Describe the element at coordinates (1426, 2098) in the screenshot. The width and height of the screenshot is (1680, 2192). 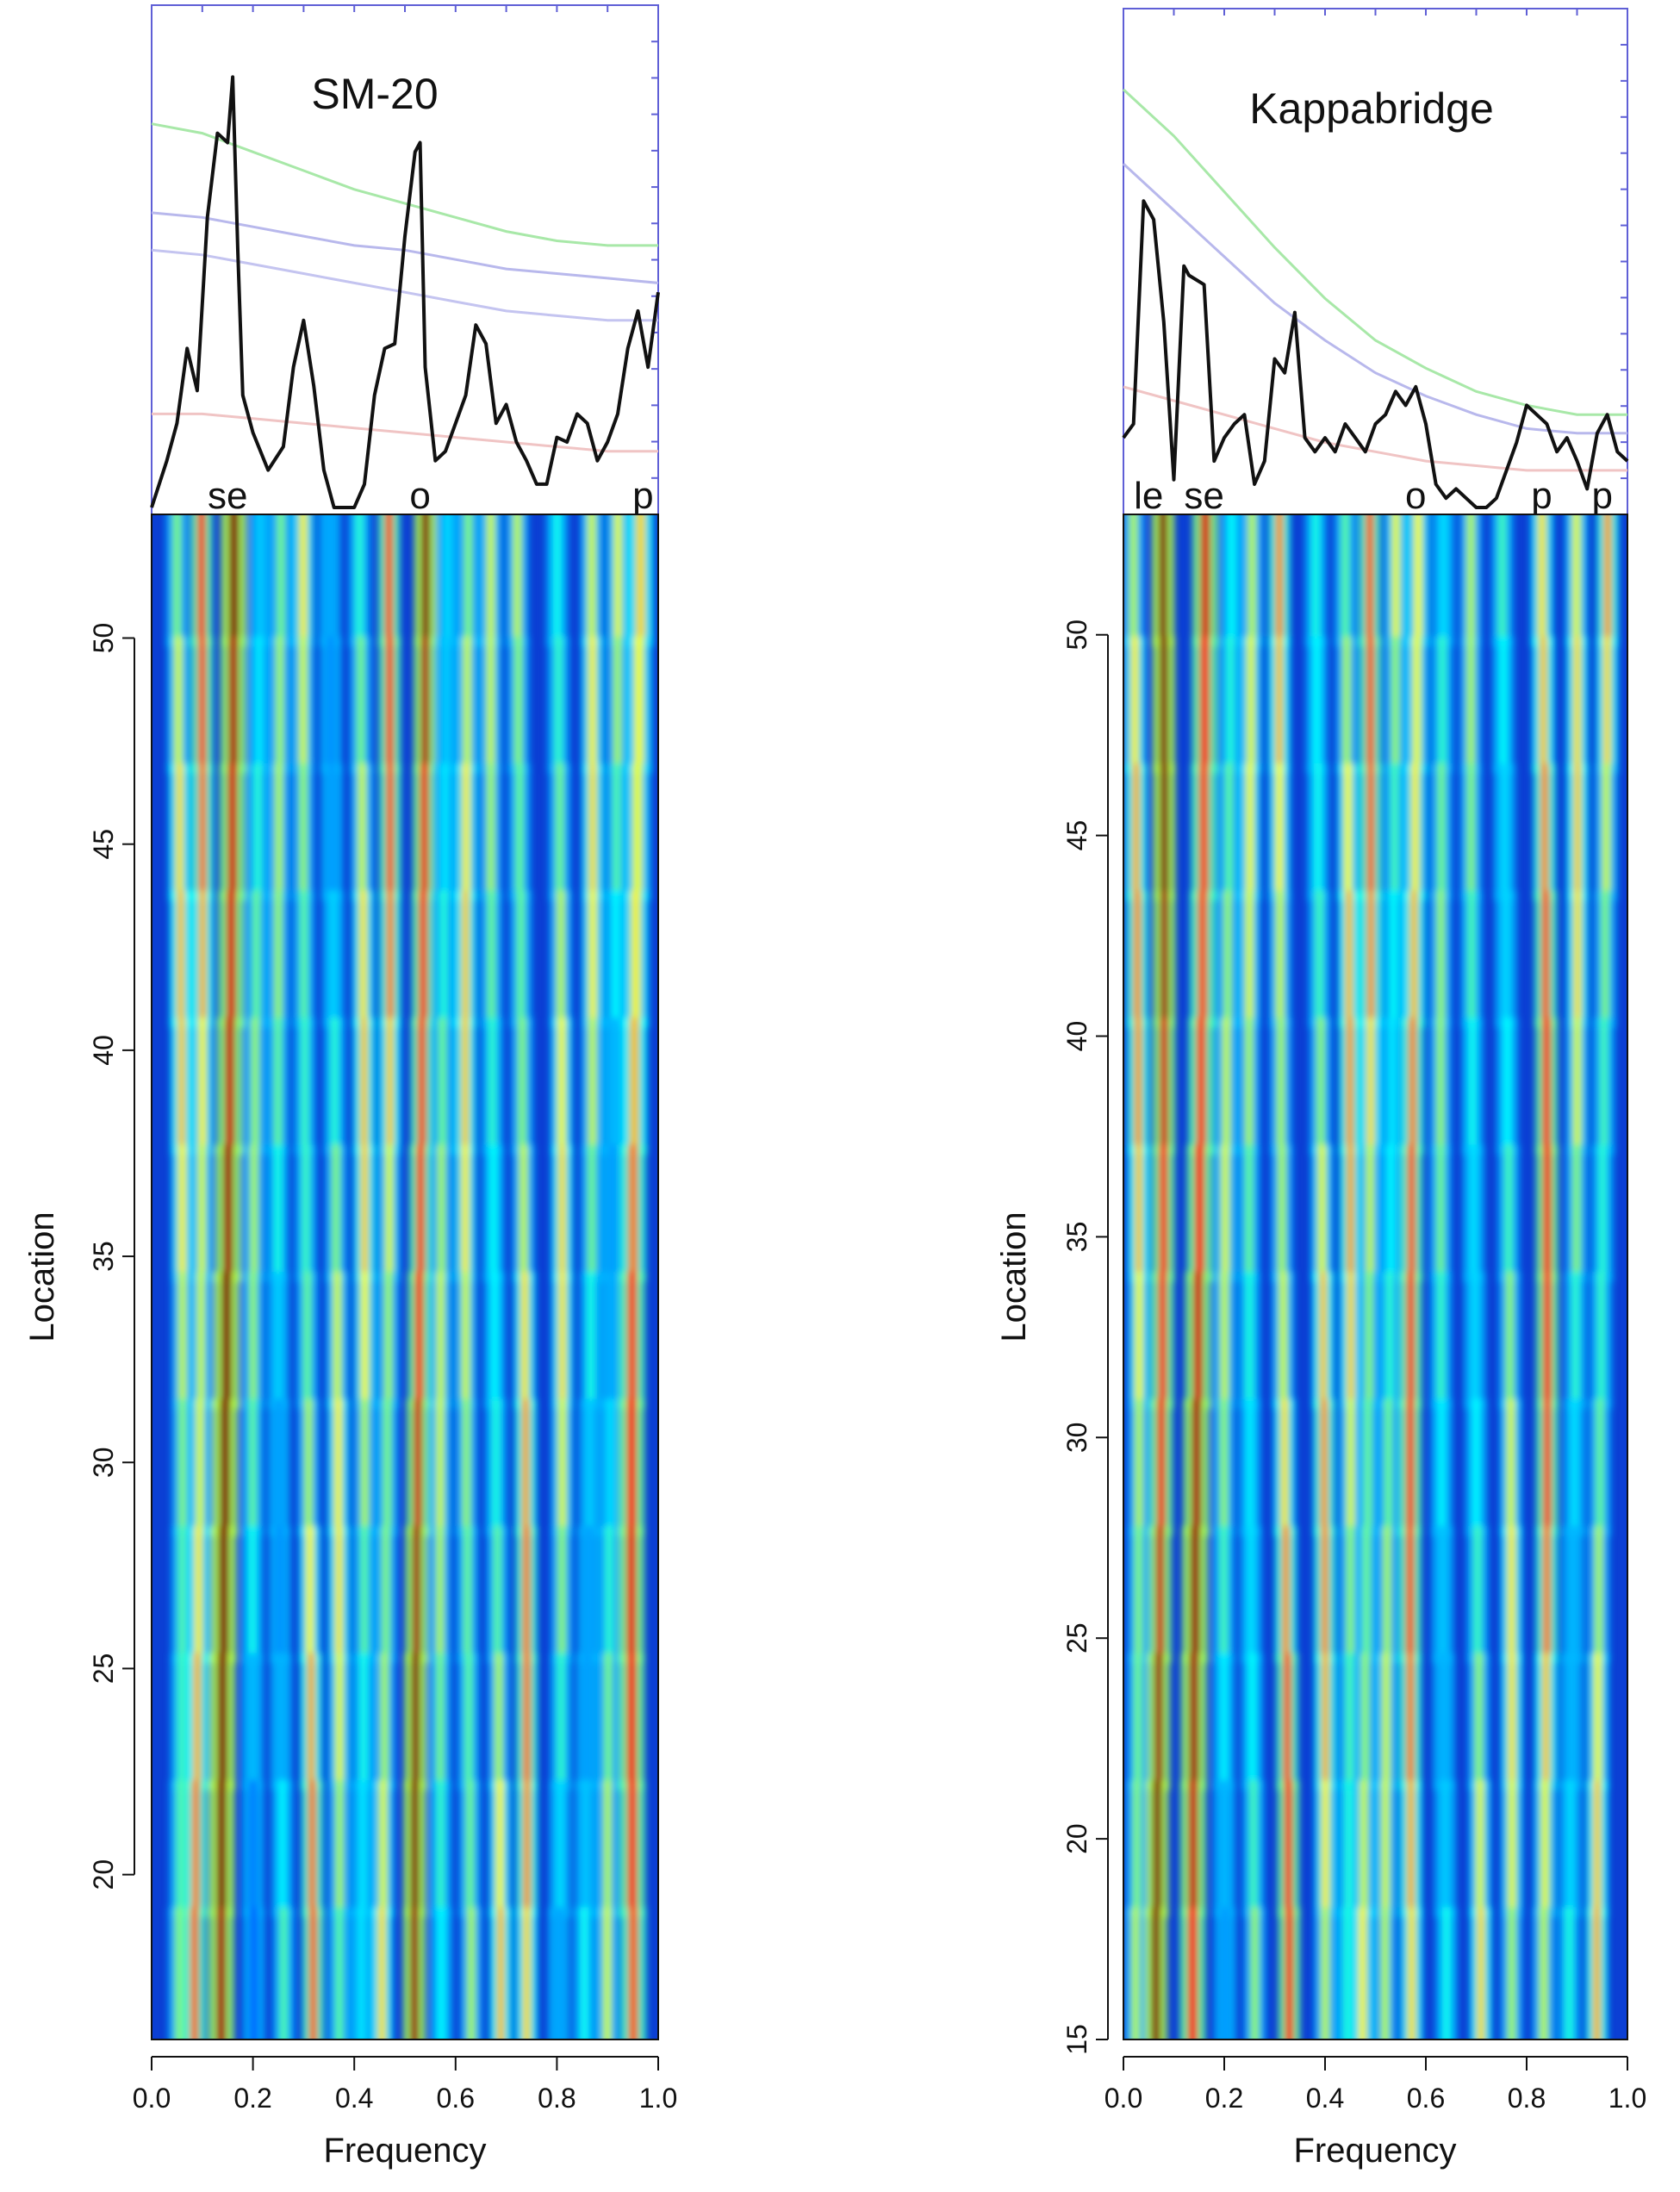
I see `tick-label: 0.6` at that location.